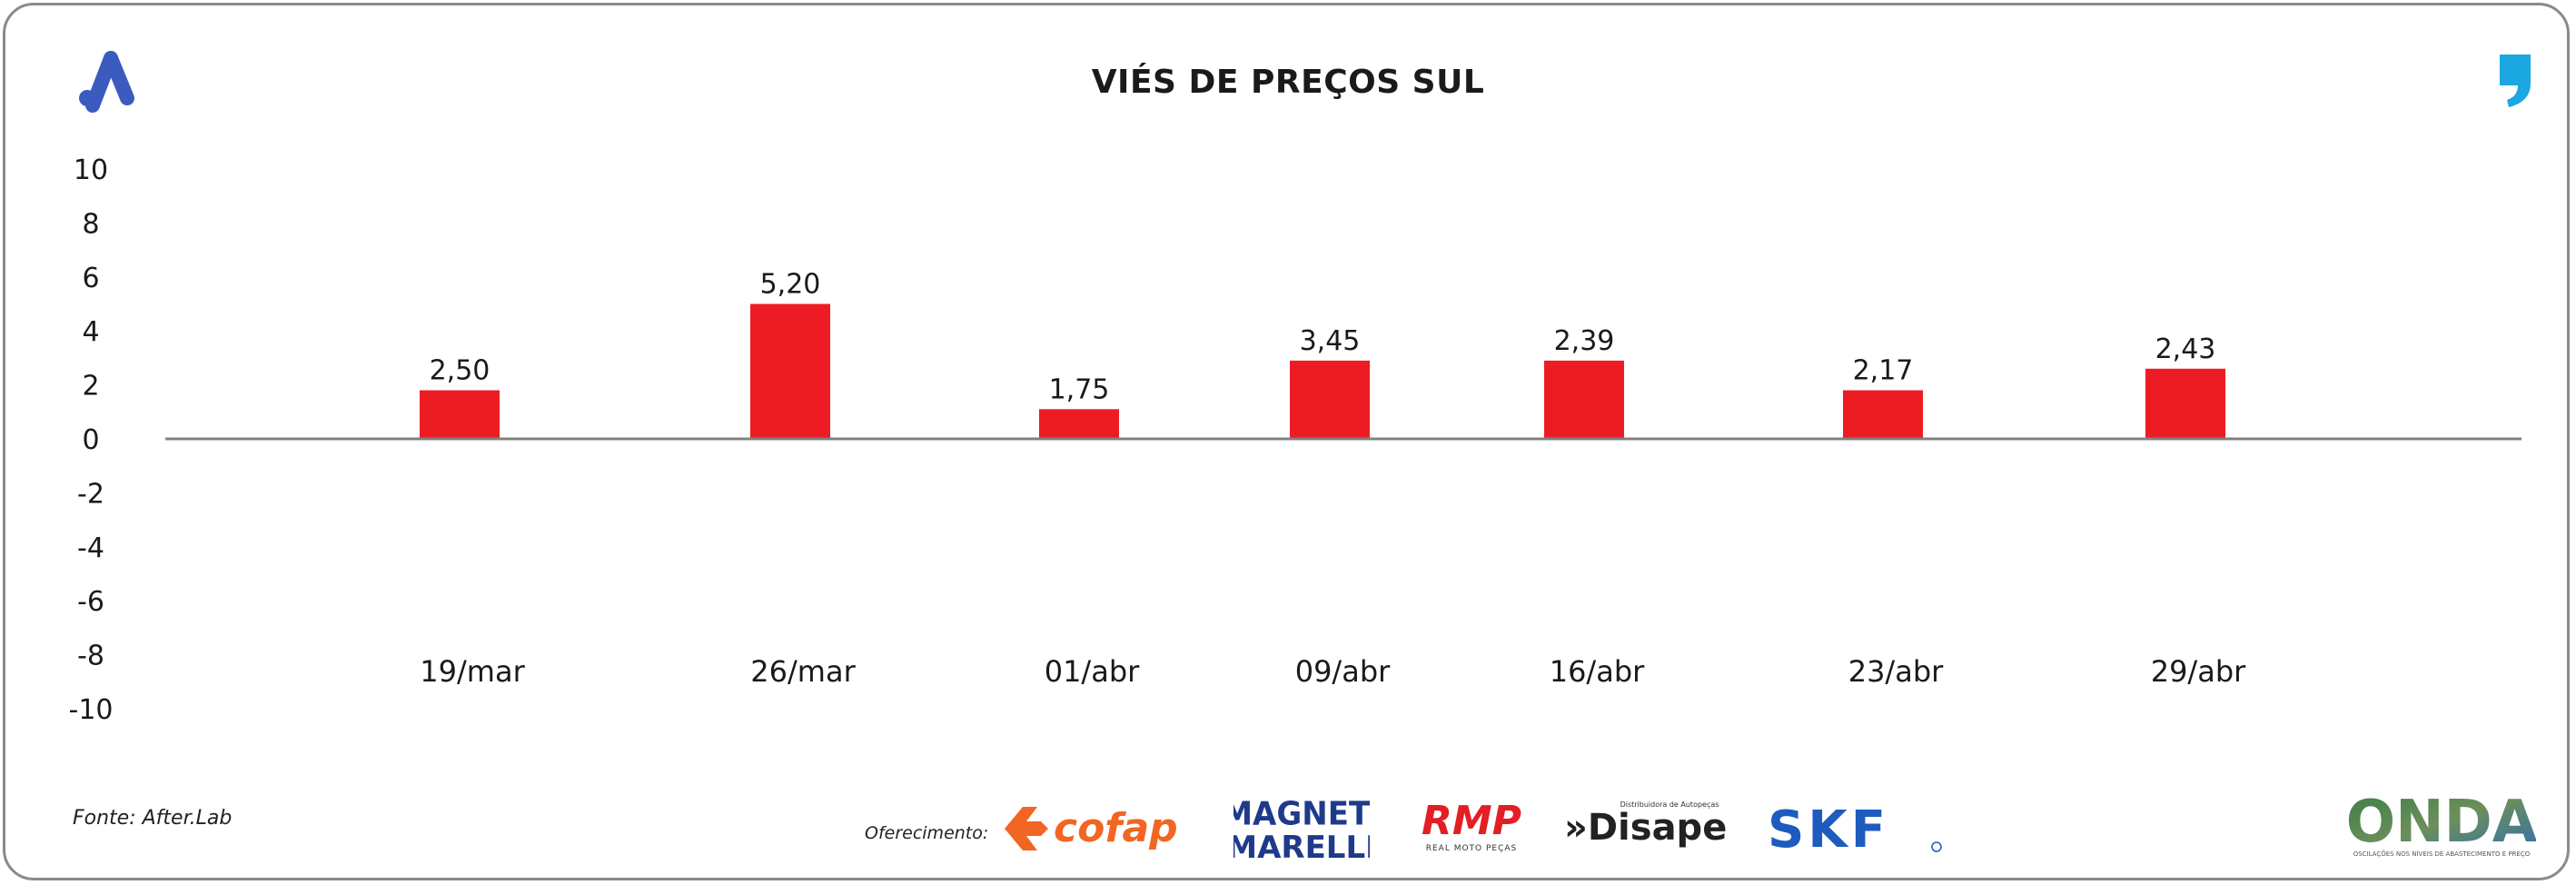 This screenshot has width=2576, height=885. I want to click on x-tick-label: 01/abr, so click(1092, 671).